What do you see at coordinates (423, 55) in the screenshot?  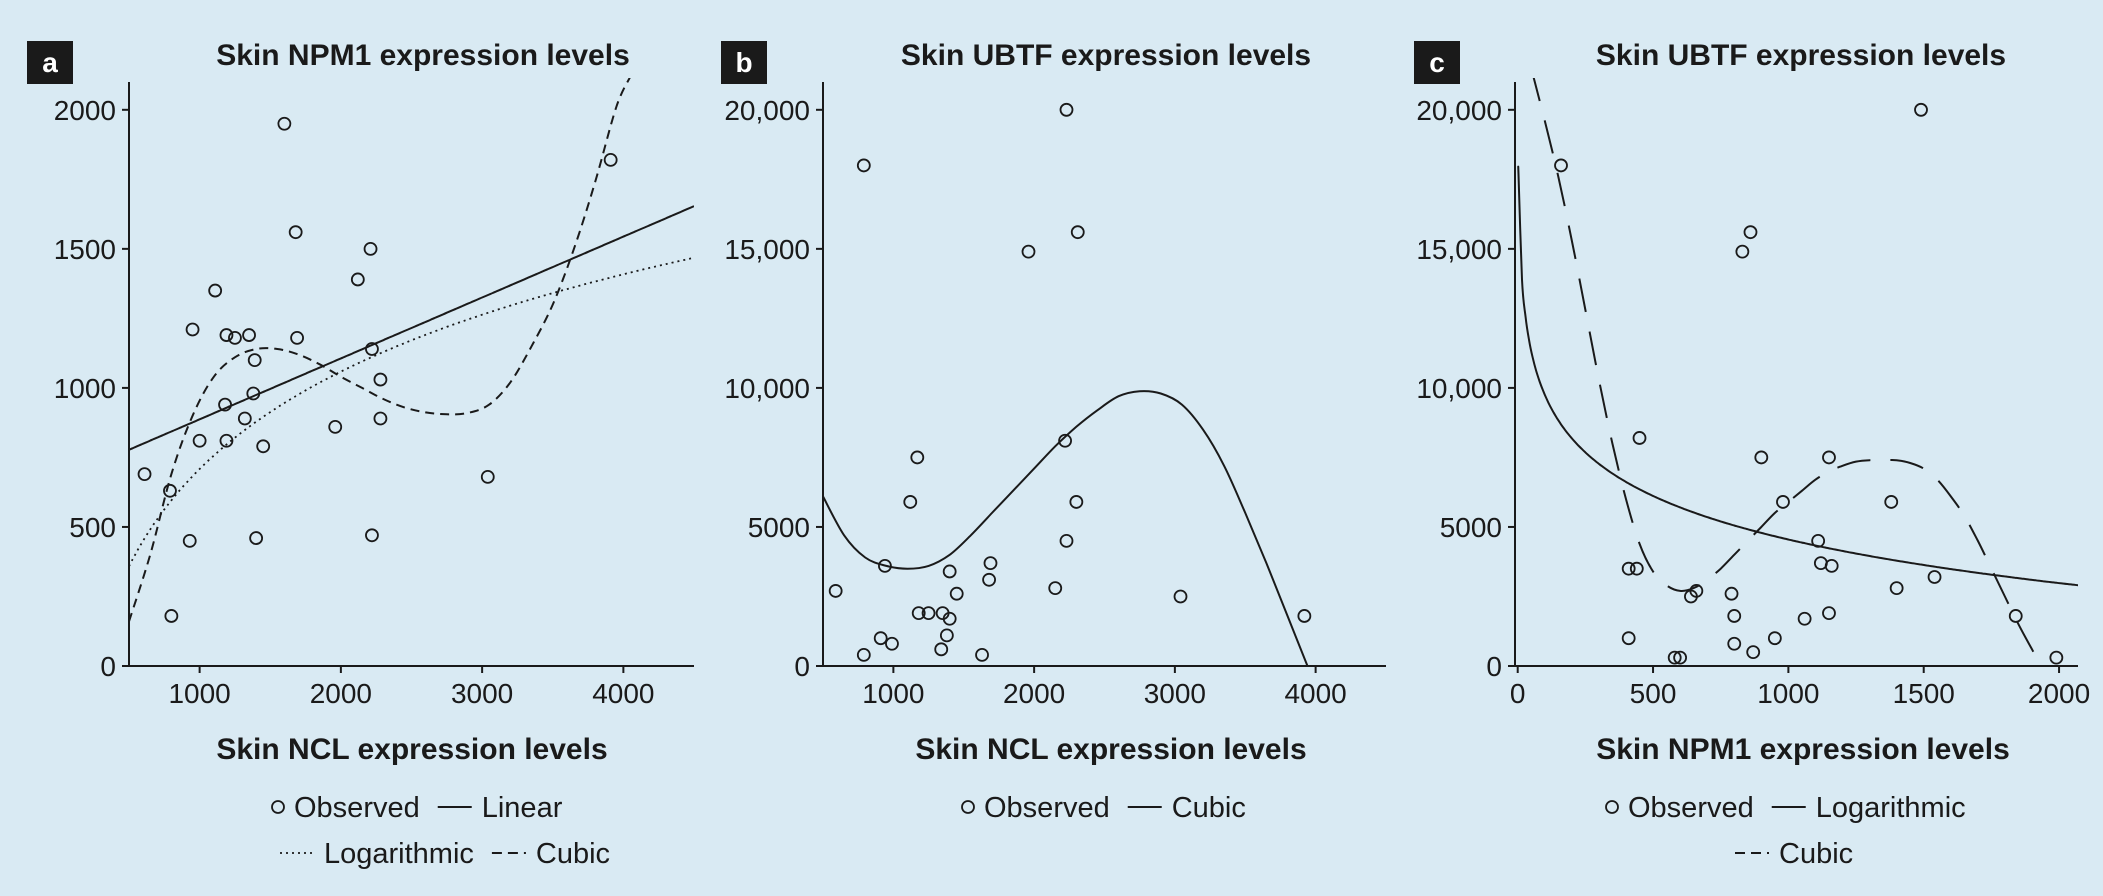 I see `chart-title: Skin NPM1 expression levels` at bounding box center [423, 55].